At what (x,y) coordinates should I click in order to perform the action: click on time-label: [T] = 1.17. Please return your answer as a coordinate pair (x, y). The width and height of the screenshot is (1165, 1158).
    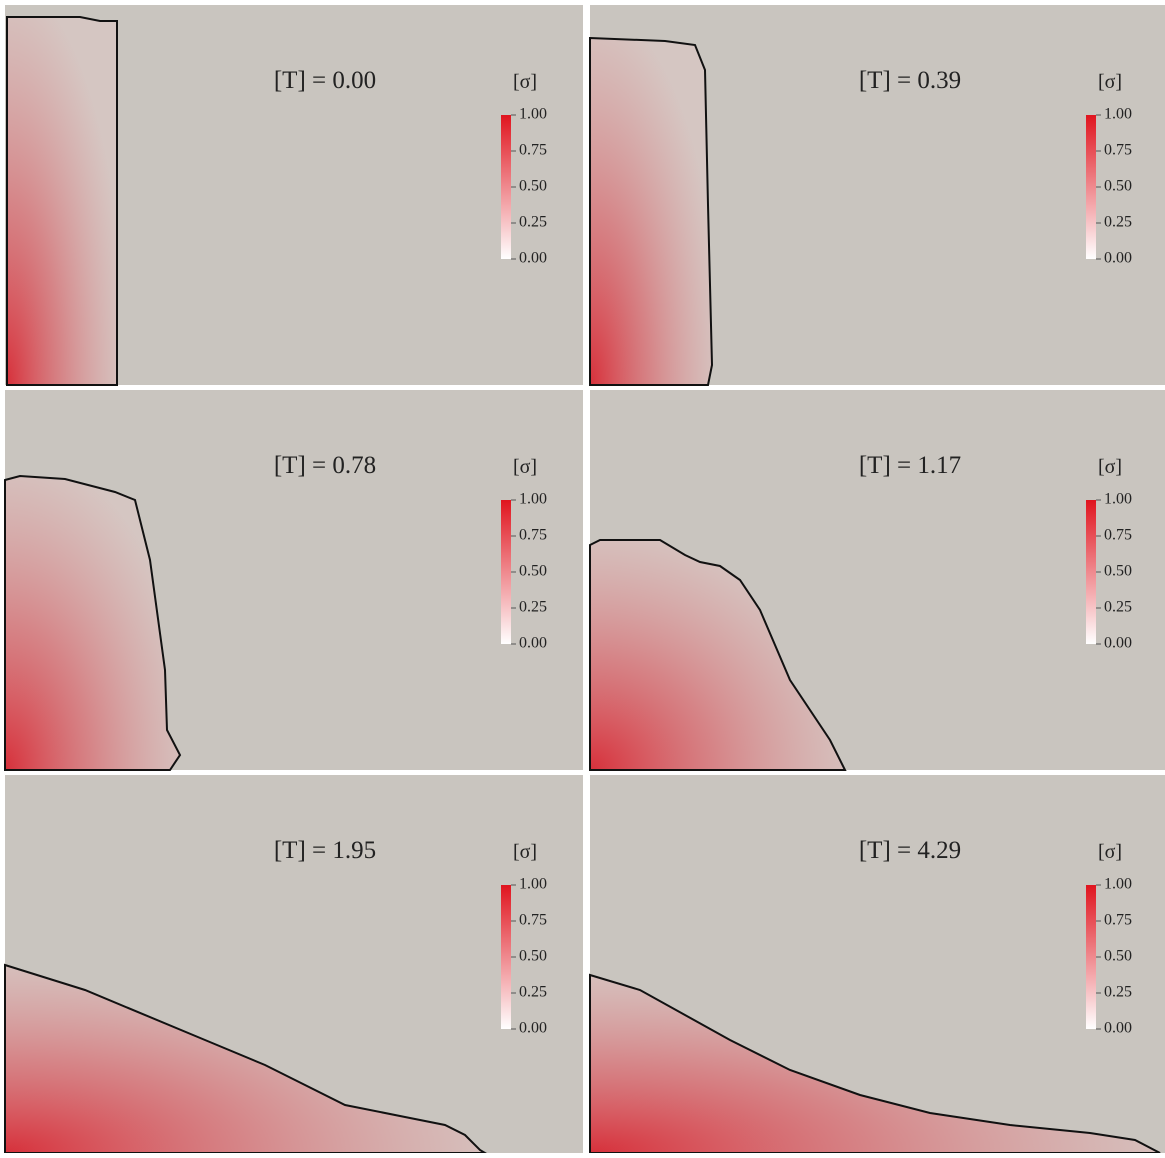
    Looking at the image, I should click on (910, 465).